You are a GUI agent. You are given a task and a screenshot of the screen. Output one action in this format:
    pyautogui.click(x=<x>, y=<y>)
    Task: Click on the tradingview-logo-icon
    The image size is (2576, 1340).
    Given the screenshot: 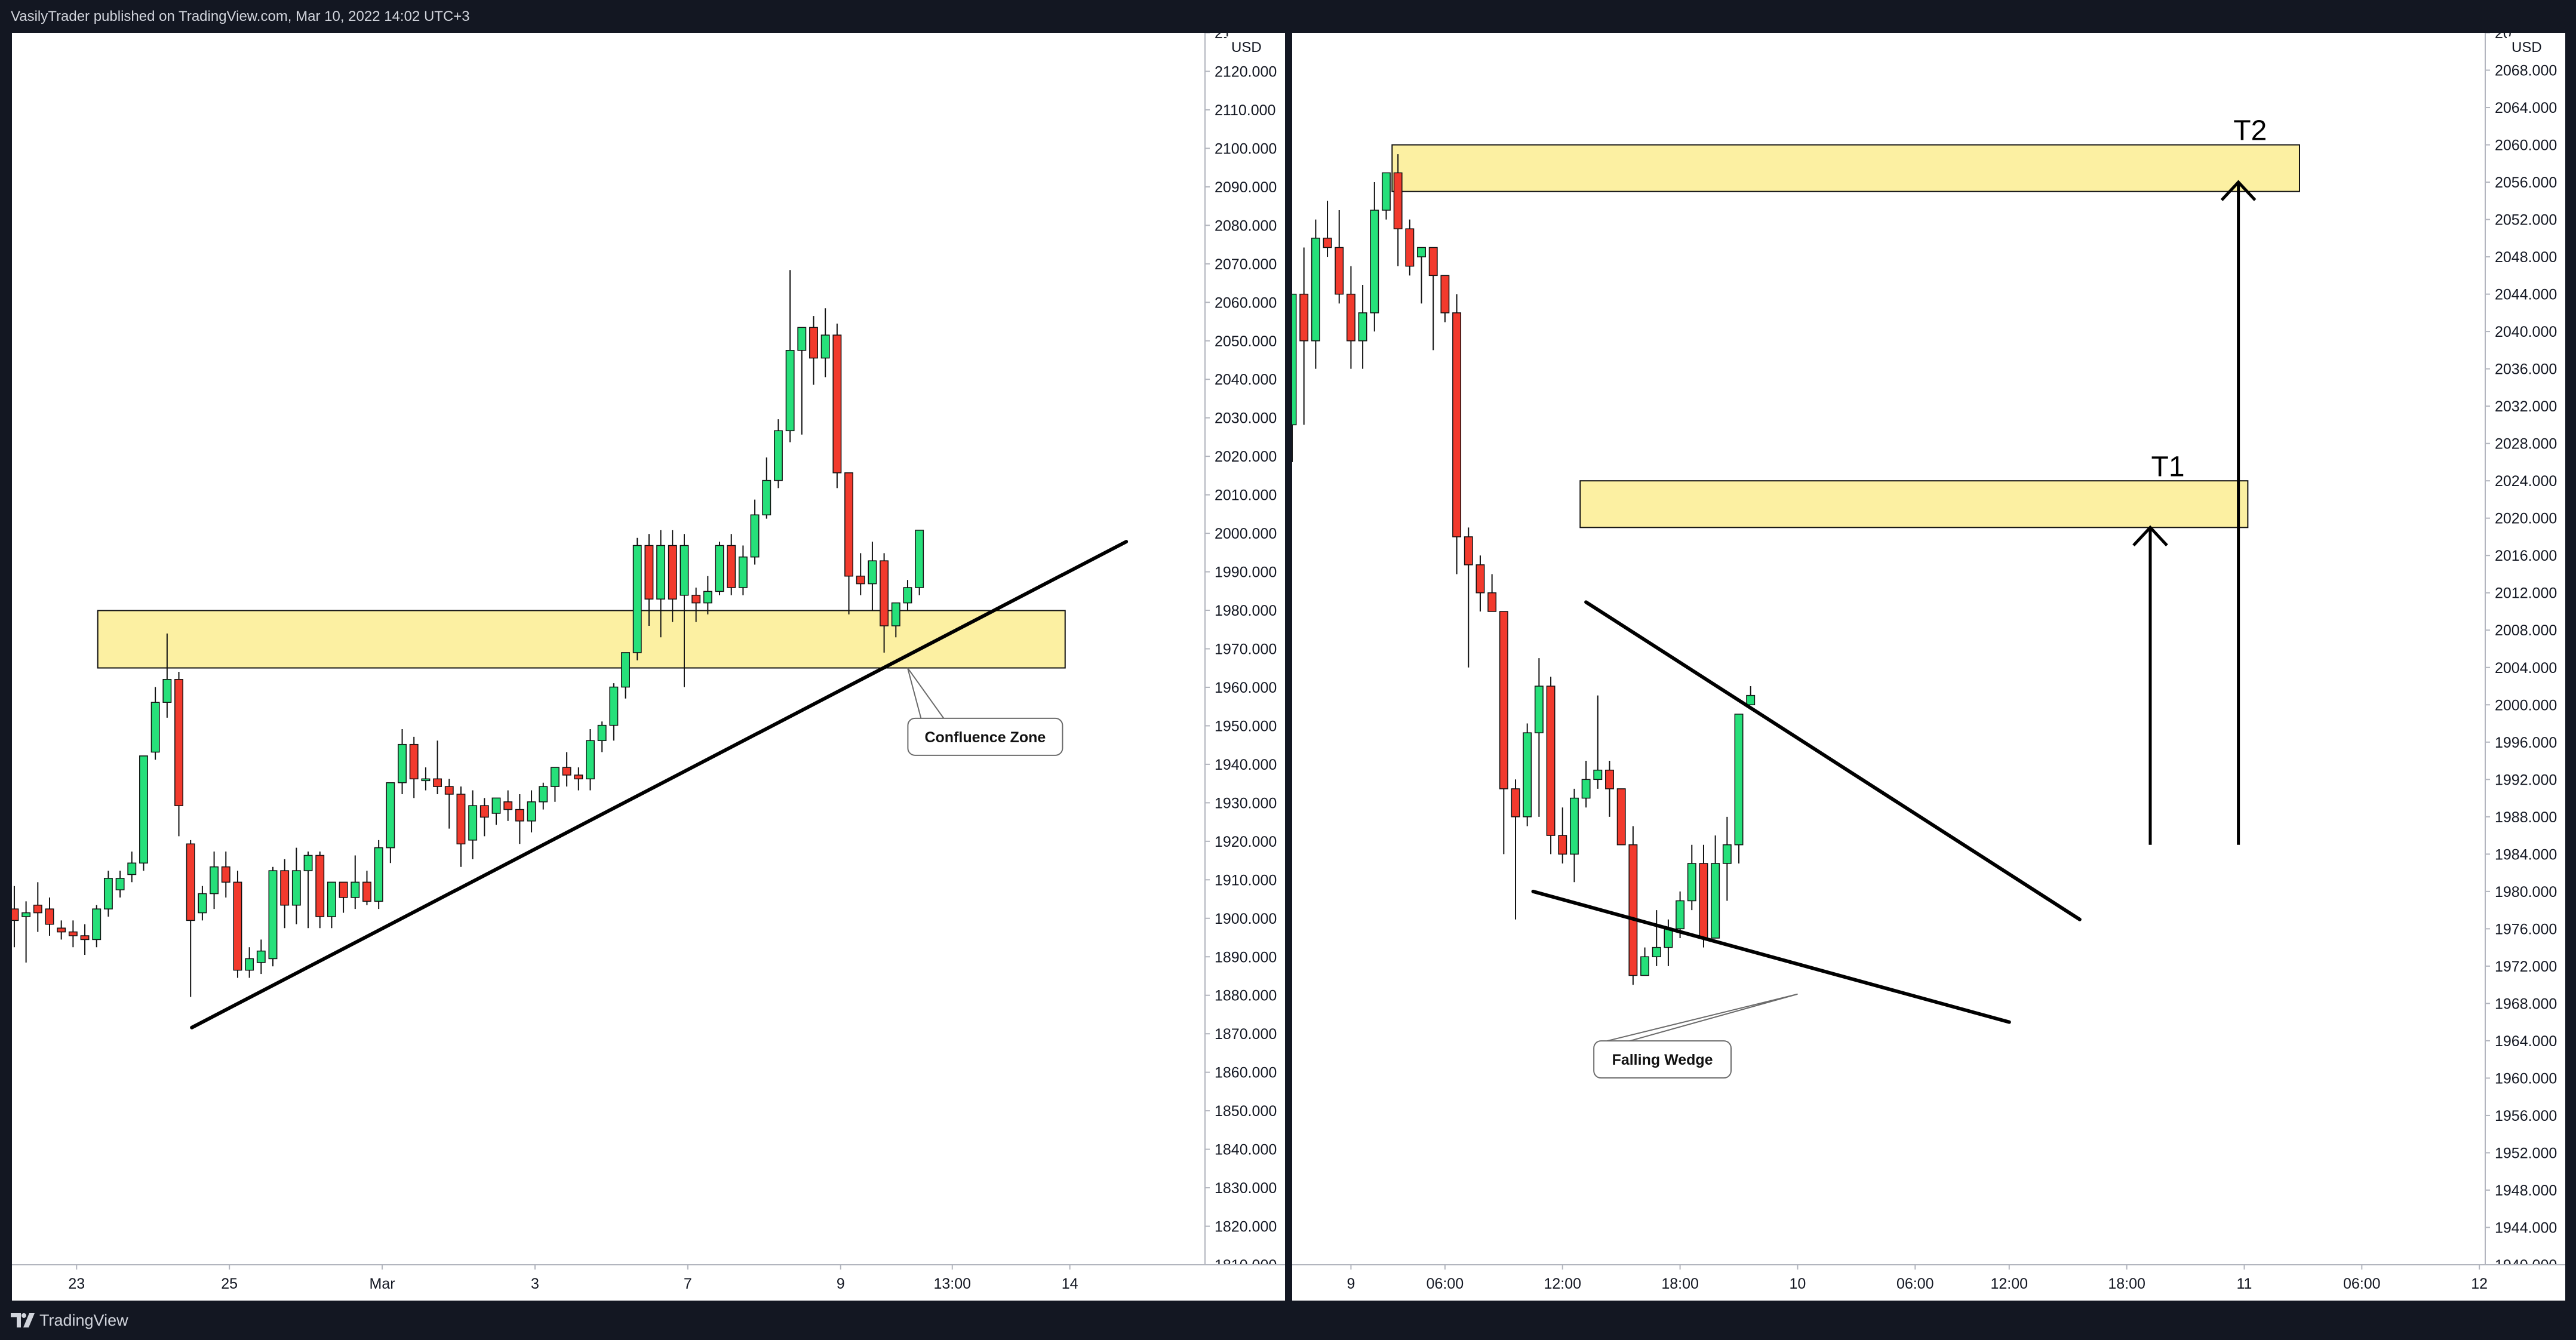 What is the action you would take?
    pyautogui.click(x=23, y=1320)
    